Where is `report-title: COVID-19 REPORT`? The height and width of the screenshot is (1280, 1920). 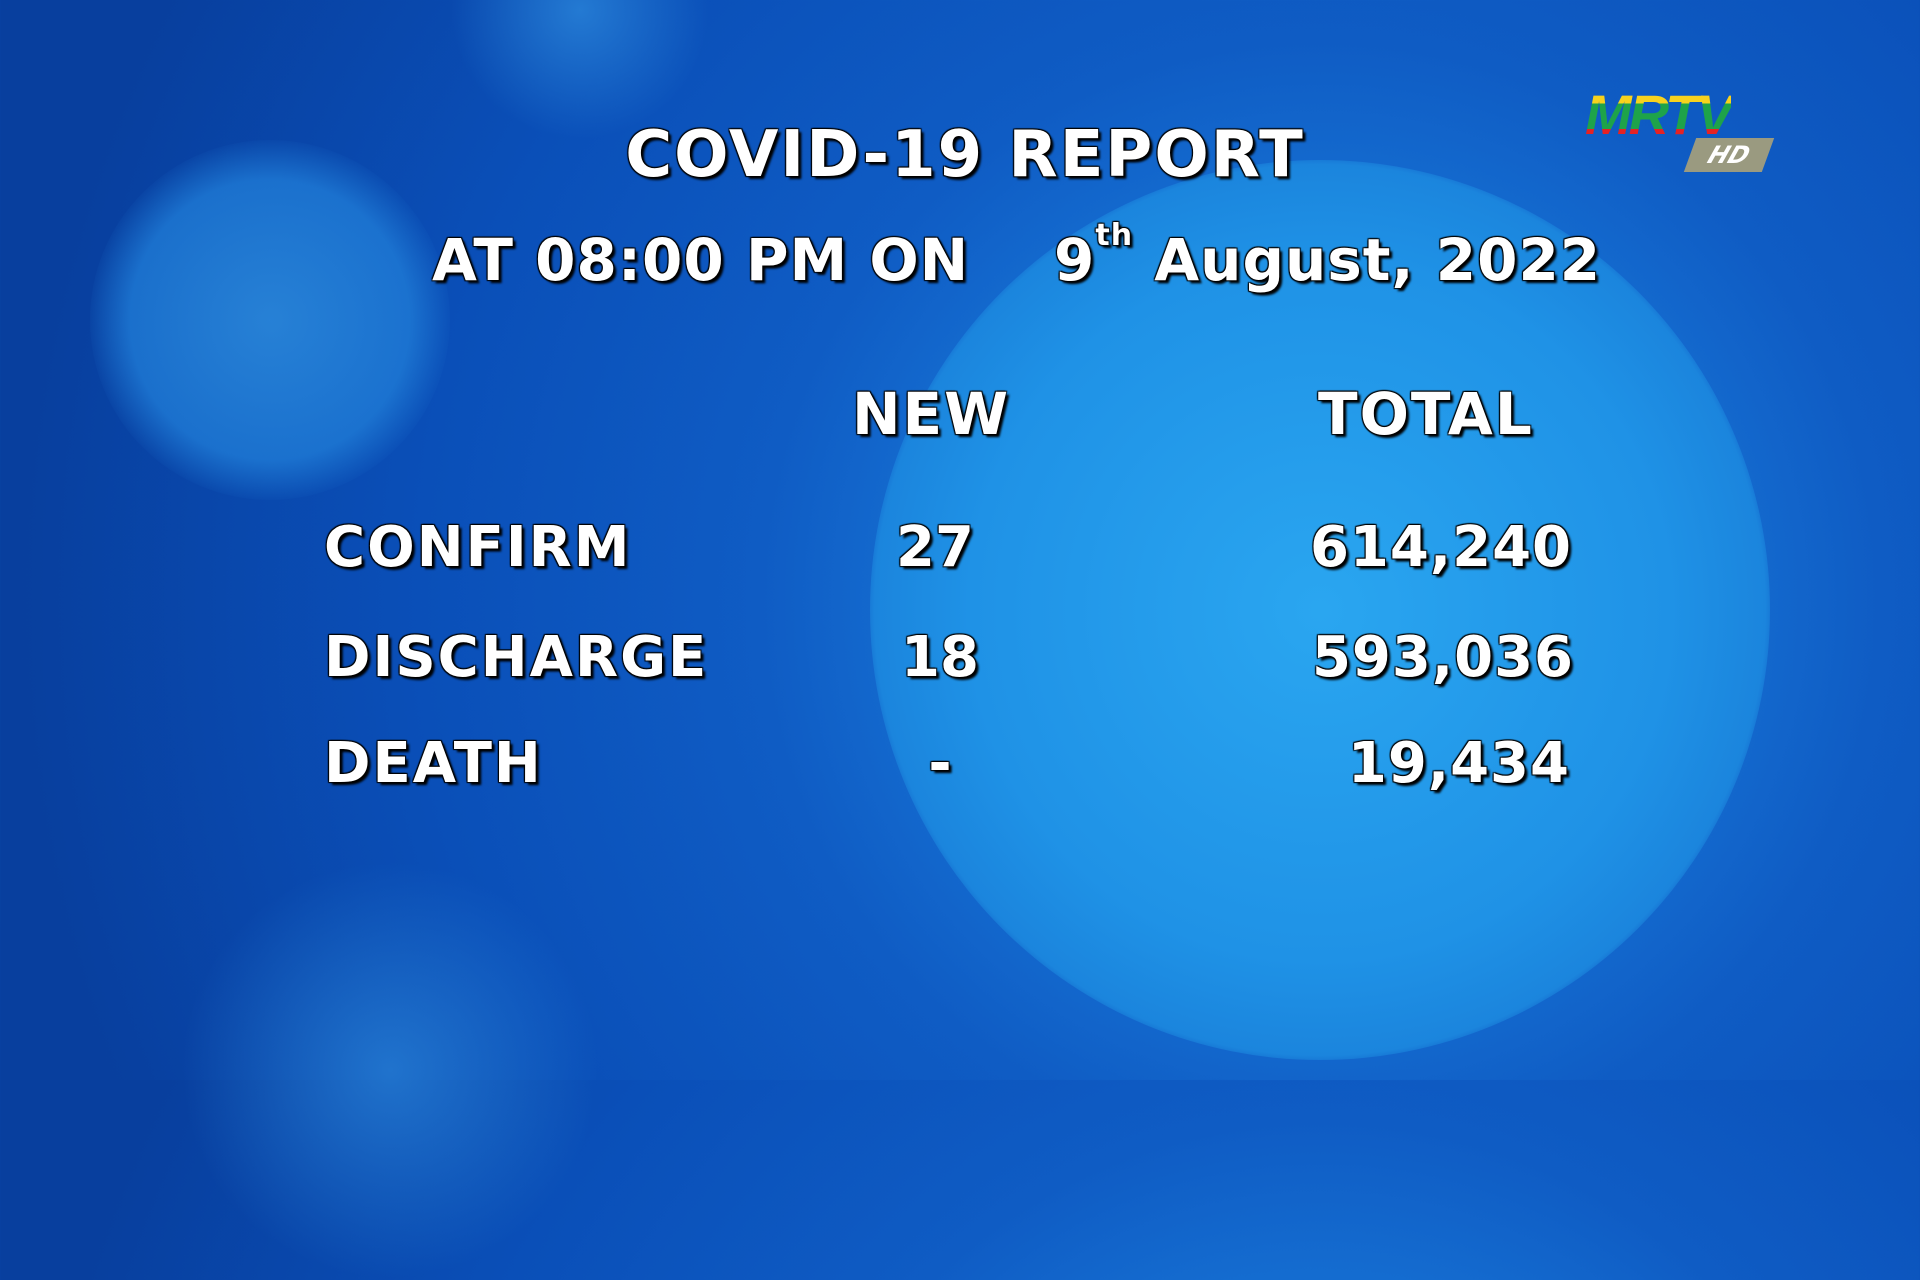 report-title: COVID-19 REPORT is located at coordinates (965, 155).